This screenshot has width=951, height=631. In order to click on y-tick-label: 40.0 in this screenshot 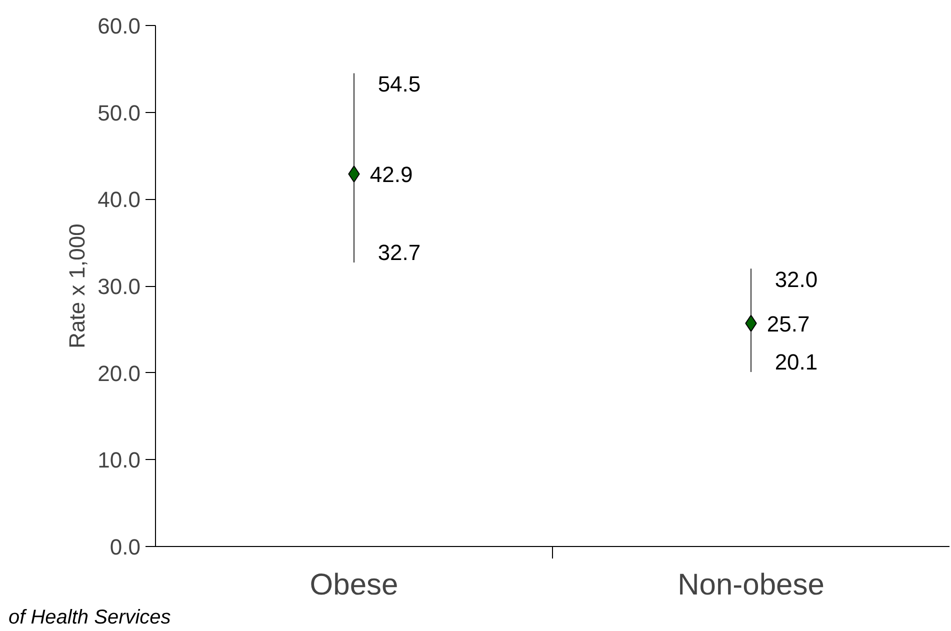, I will do `click(119, 199)`.